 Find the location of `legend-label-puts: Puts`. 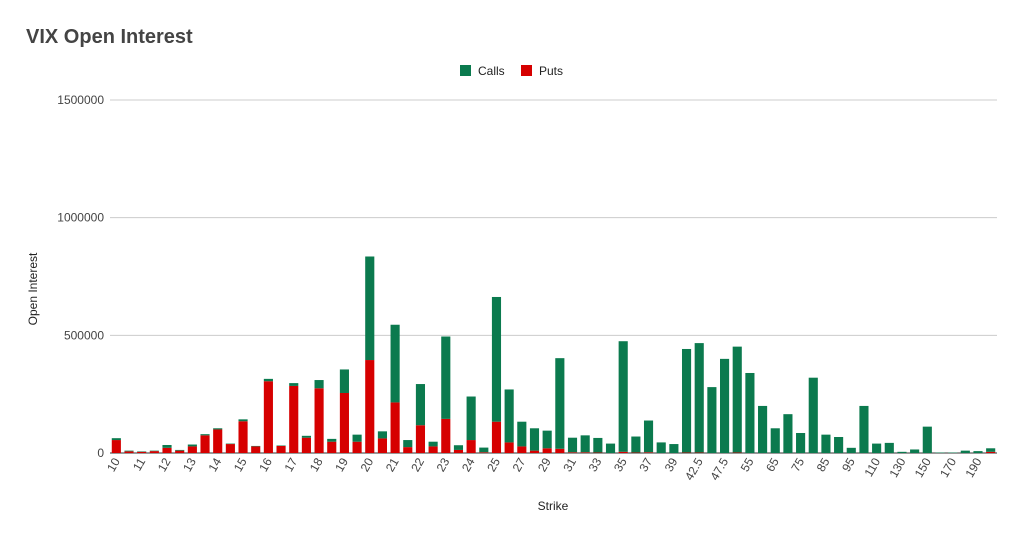

legend-label-puts: Puts is located at coordinates (551, 71).